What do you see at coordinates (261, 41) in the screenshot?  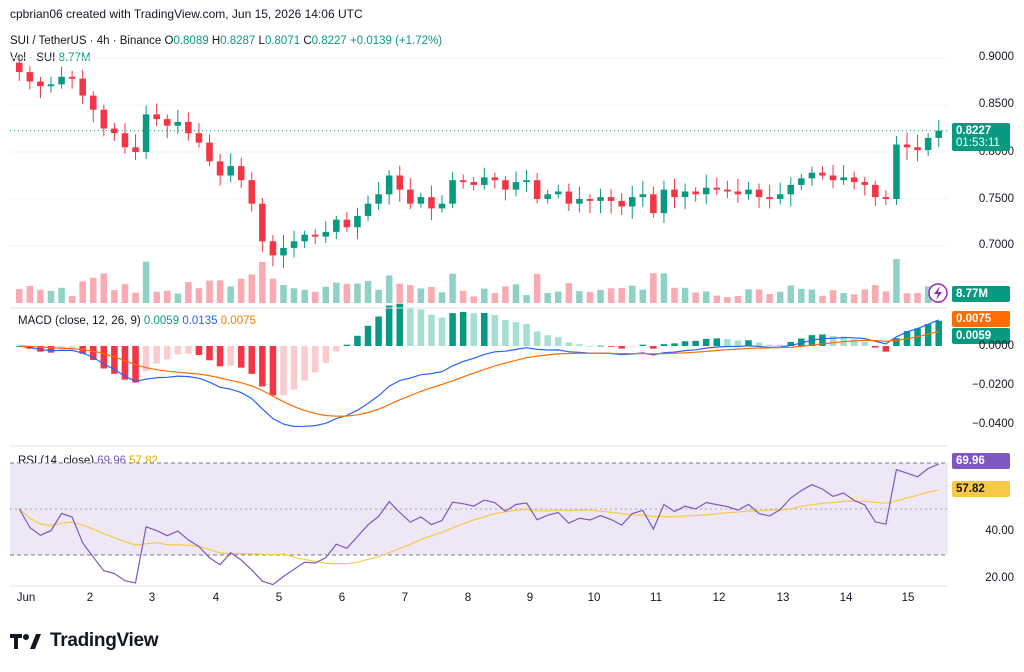 I see `low-label: L` at bounding box center [261, 41].